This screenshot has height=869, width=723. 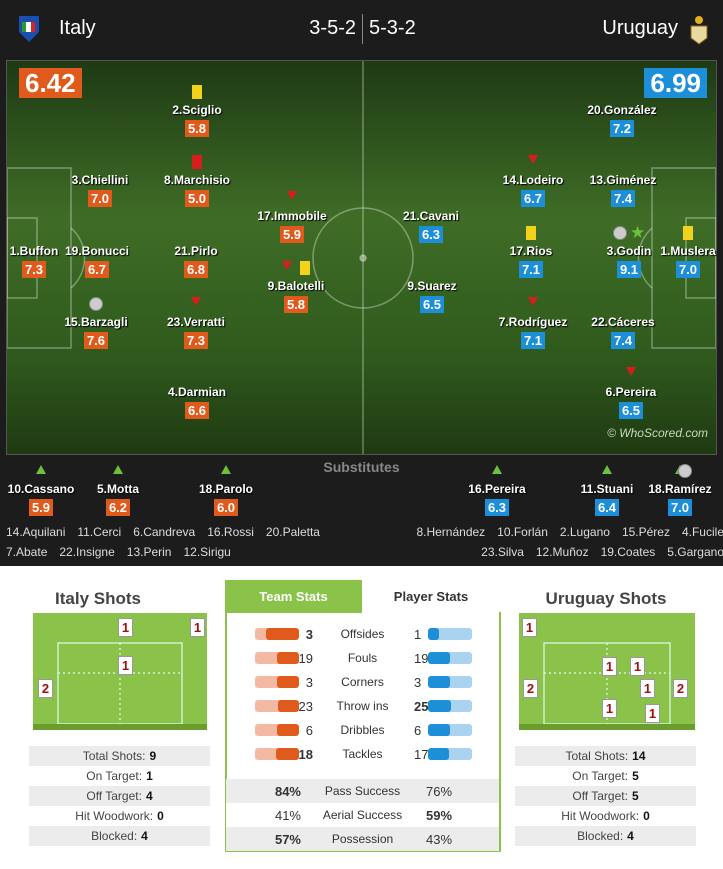 I want to click on unused-player: 10.Forlán, so click(x=522, y=532).